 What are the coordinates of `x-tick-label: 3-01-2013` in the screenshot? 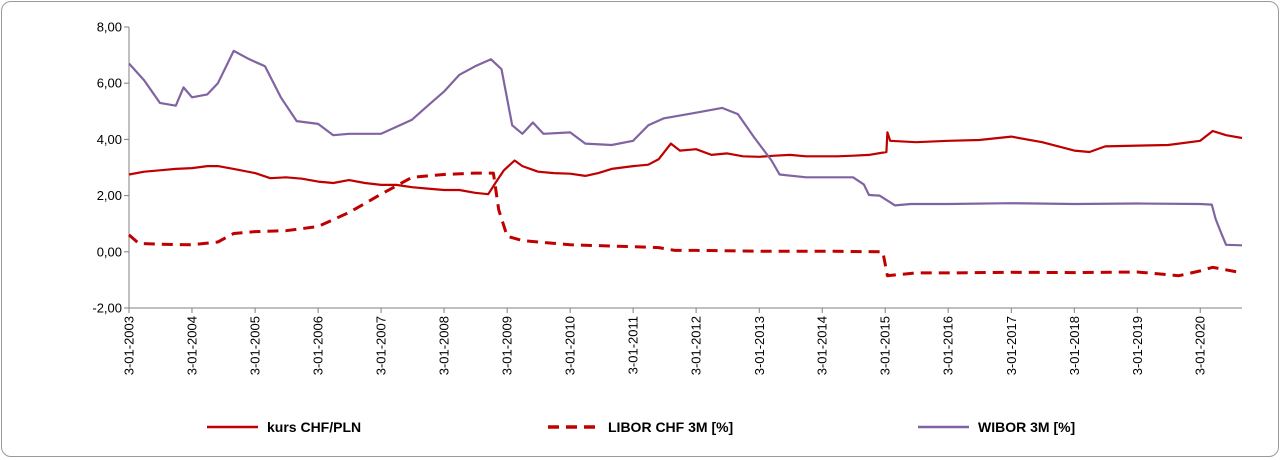 It's located at (759, 345).